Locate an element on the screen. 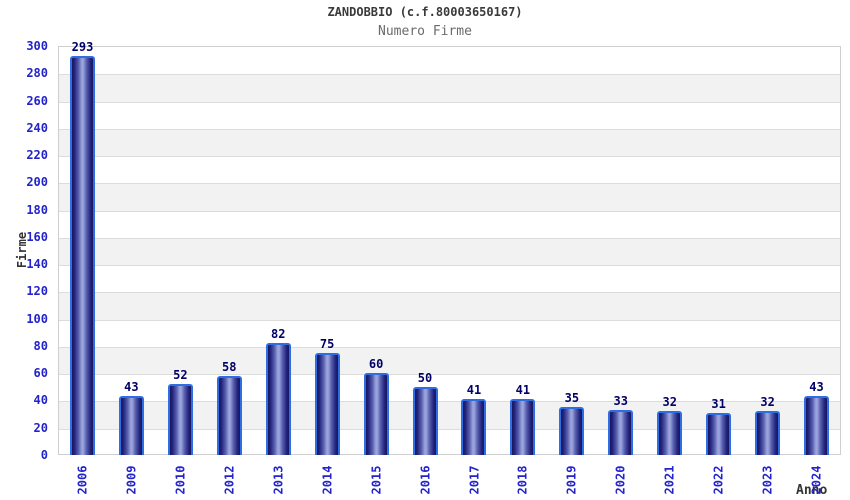 The image size is (850, 500). bar-value-label: 35 is located at coordinates (572, 398).